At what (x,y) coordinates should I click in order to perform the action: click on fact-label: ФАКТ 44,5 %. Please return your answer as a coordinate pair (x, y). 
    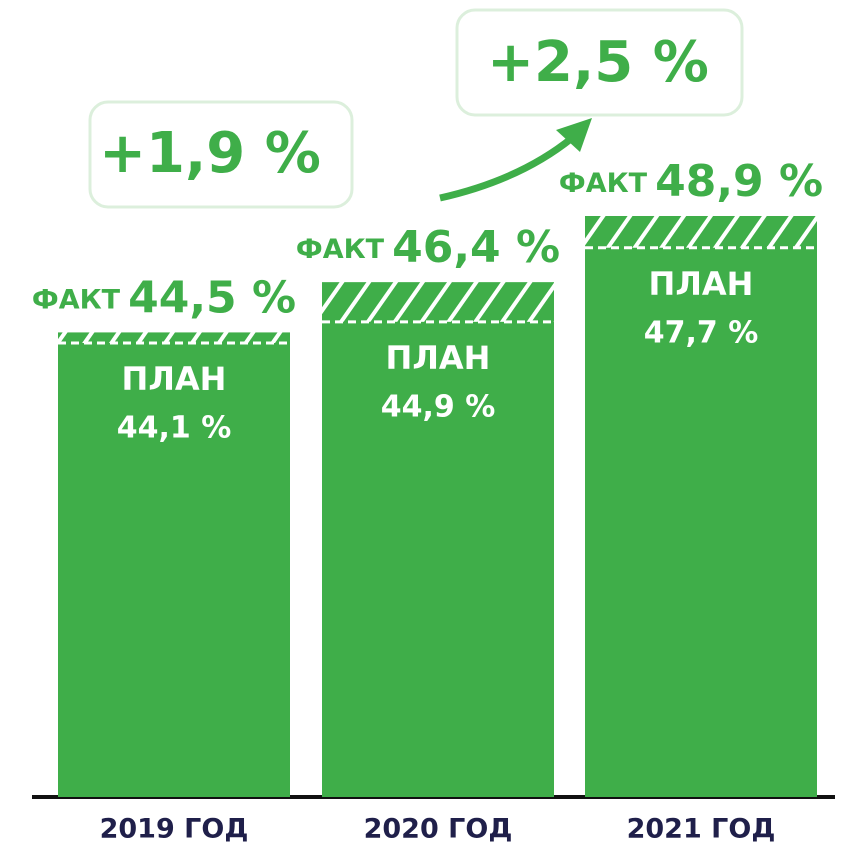
    Looking at the image, I should click on (164, 297).